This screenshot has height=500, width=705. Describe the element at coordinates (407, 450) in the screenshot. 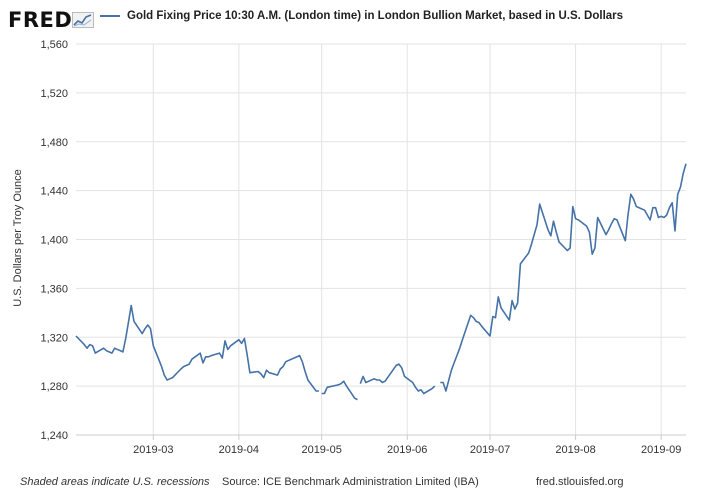

I see `x-tick-label: 2019-06` at that location.